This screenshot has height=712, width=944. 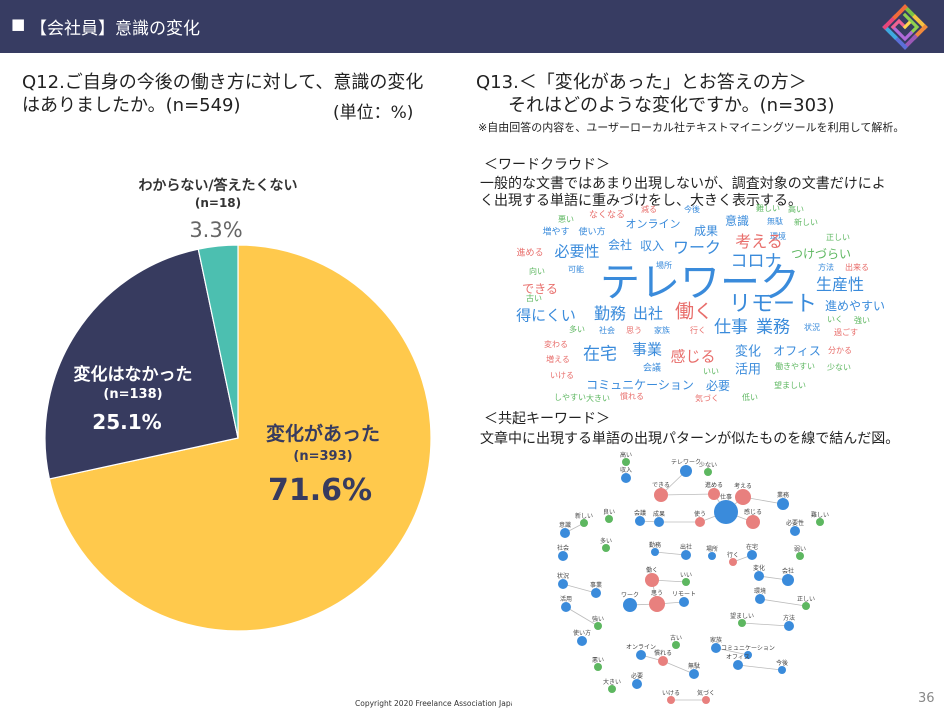 What do you see at coordinates (620, 245) in the screenshot?
I see `word-cloud-word: 会社` at bounding box center [620, 245].